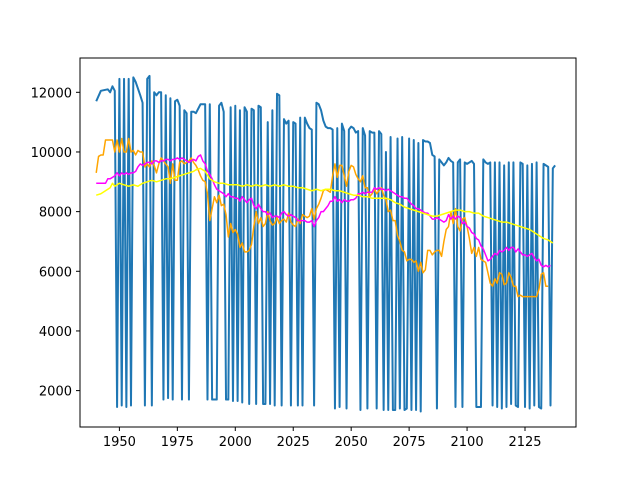 The width and height of the screenshot is (640, 480). I want to click on y-tick-label: 12000, so click(51, 93).